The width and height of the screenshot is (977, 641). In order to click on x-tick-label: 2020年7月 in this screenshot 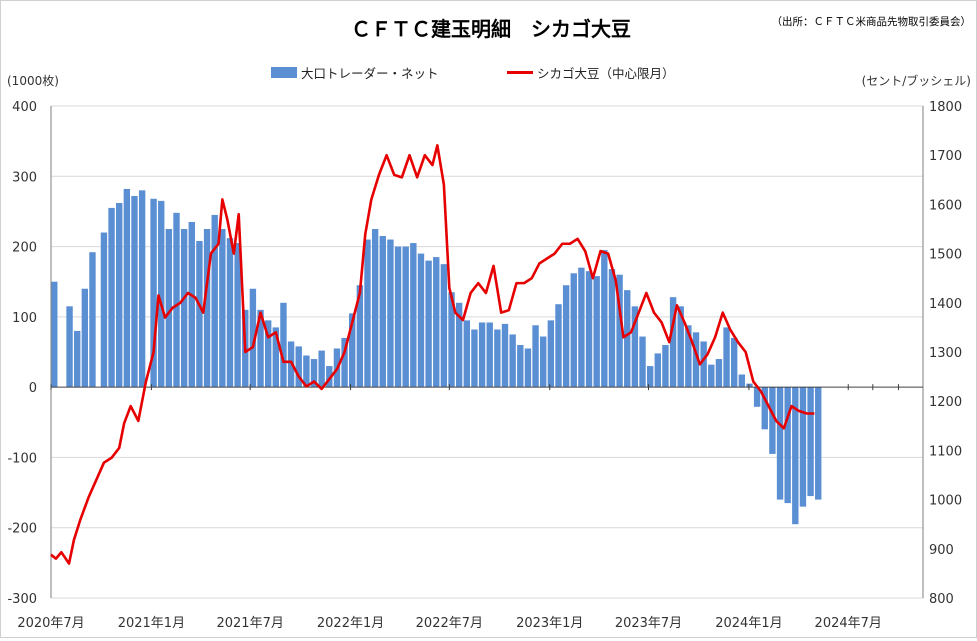, I will do `click(50, 623)`.